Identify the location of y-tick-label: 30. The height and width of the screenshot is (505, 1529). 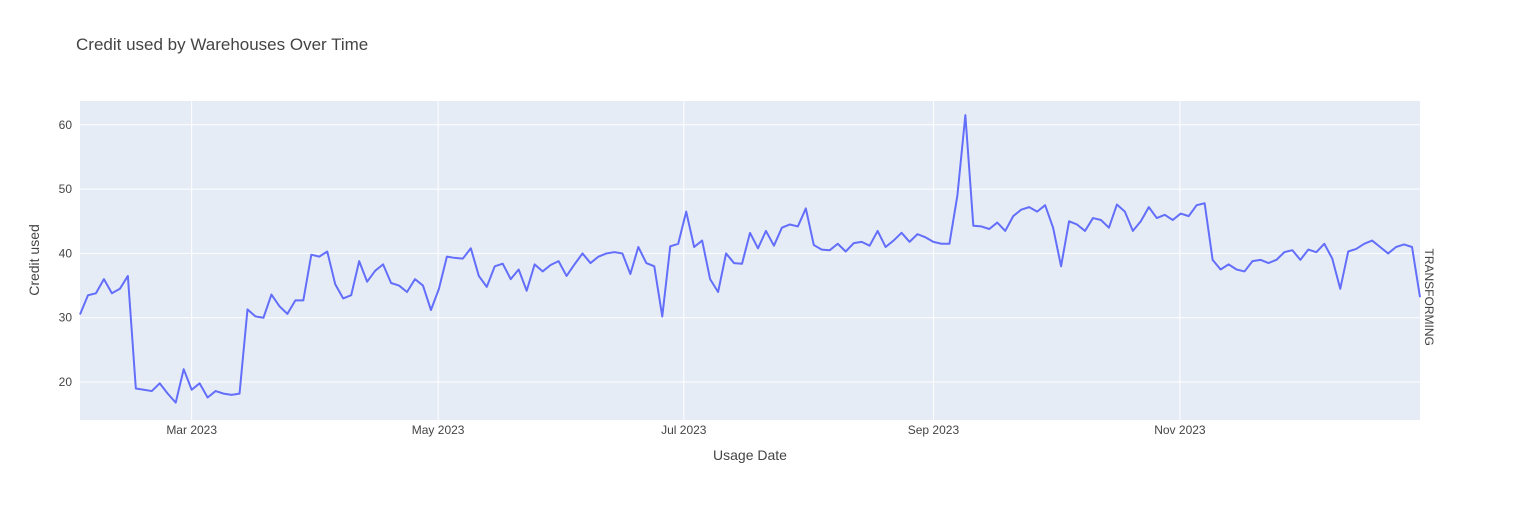
(66, 318).